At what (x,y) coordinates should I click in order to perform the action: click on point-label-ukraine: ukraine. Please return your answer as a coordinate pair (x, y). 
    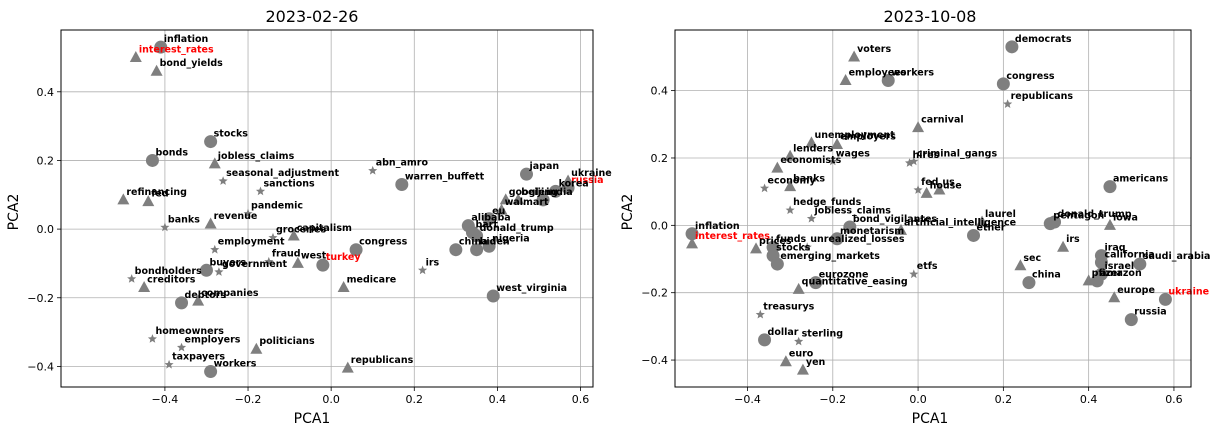
    Looking at the image, I should click on (1188, 291).